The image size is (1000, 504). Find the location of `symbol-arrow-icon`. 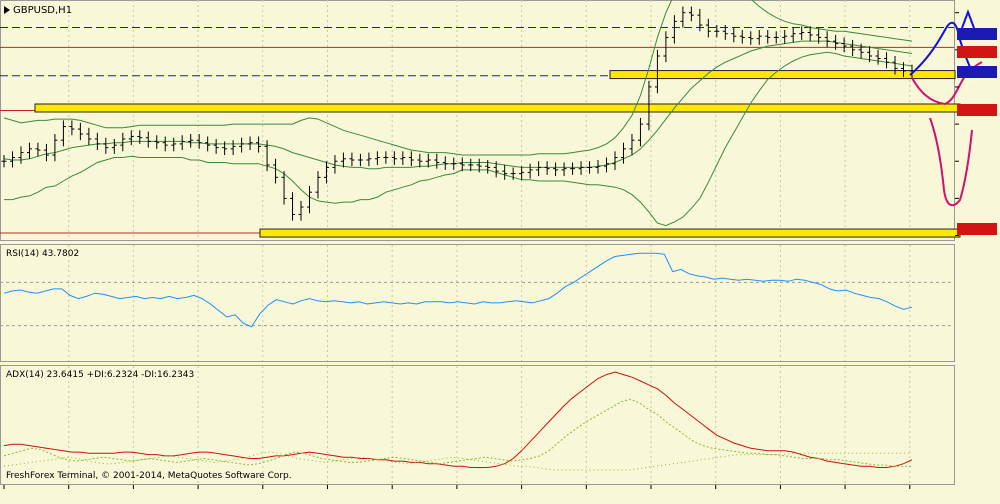

symbol-arrow-icon is located at coordinates (7, 10).